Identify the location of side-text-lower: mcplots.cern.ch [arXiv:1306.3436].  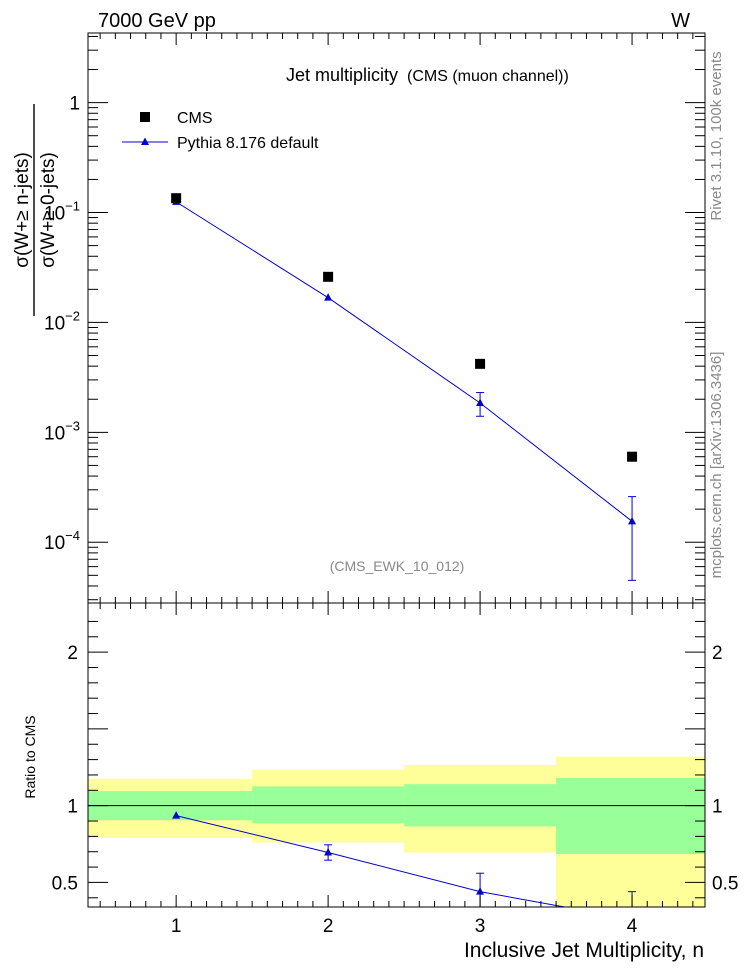
(716, 465).